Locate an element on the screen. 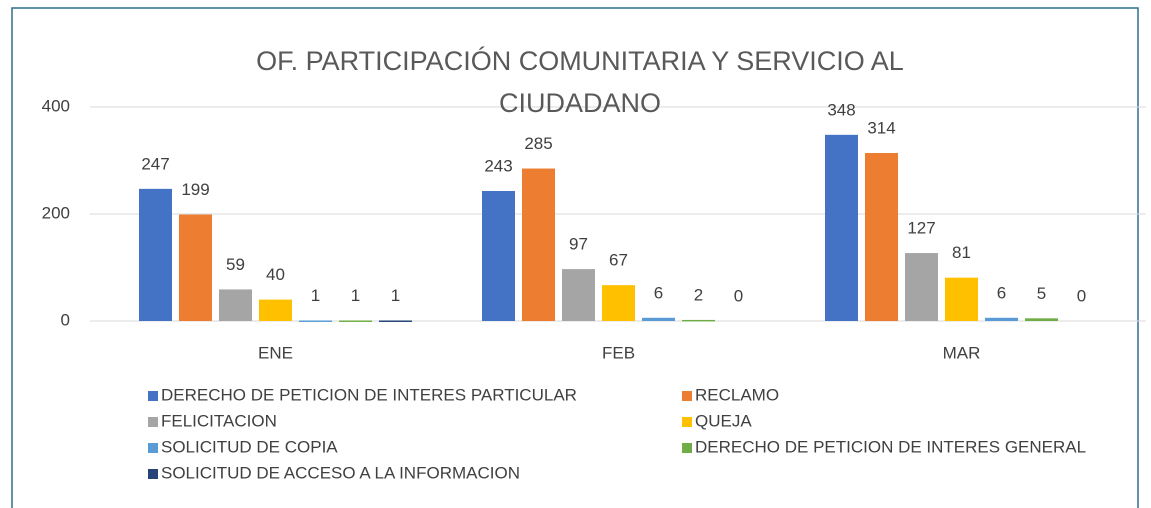 The height and width of the screenshot is (508, 1151). data-label: 127 is located at coordinates (921, 228).